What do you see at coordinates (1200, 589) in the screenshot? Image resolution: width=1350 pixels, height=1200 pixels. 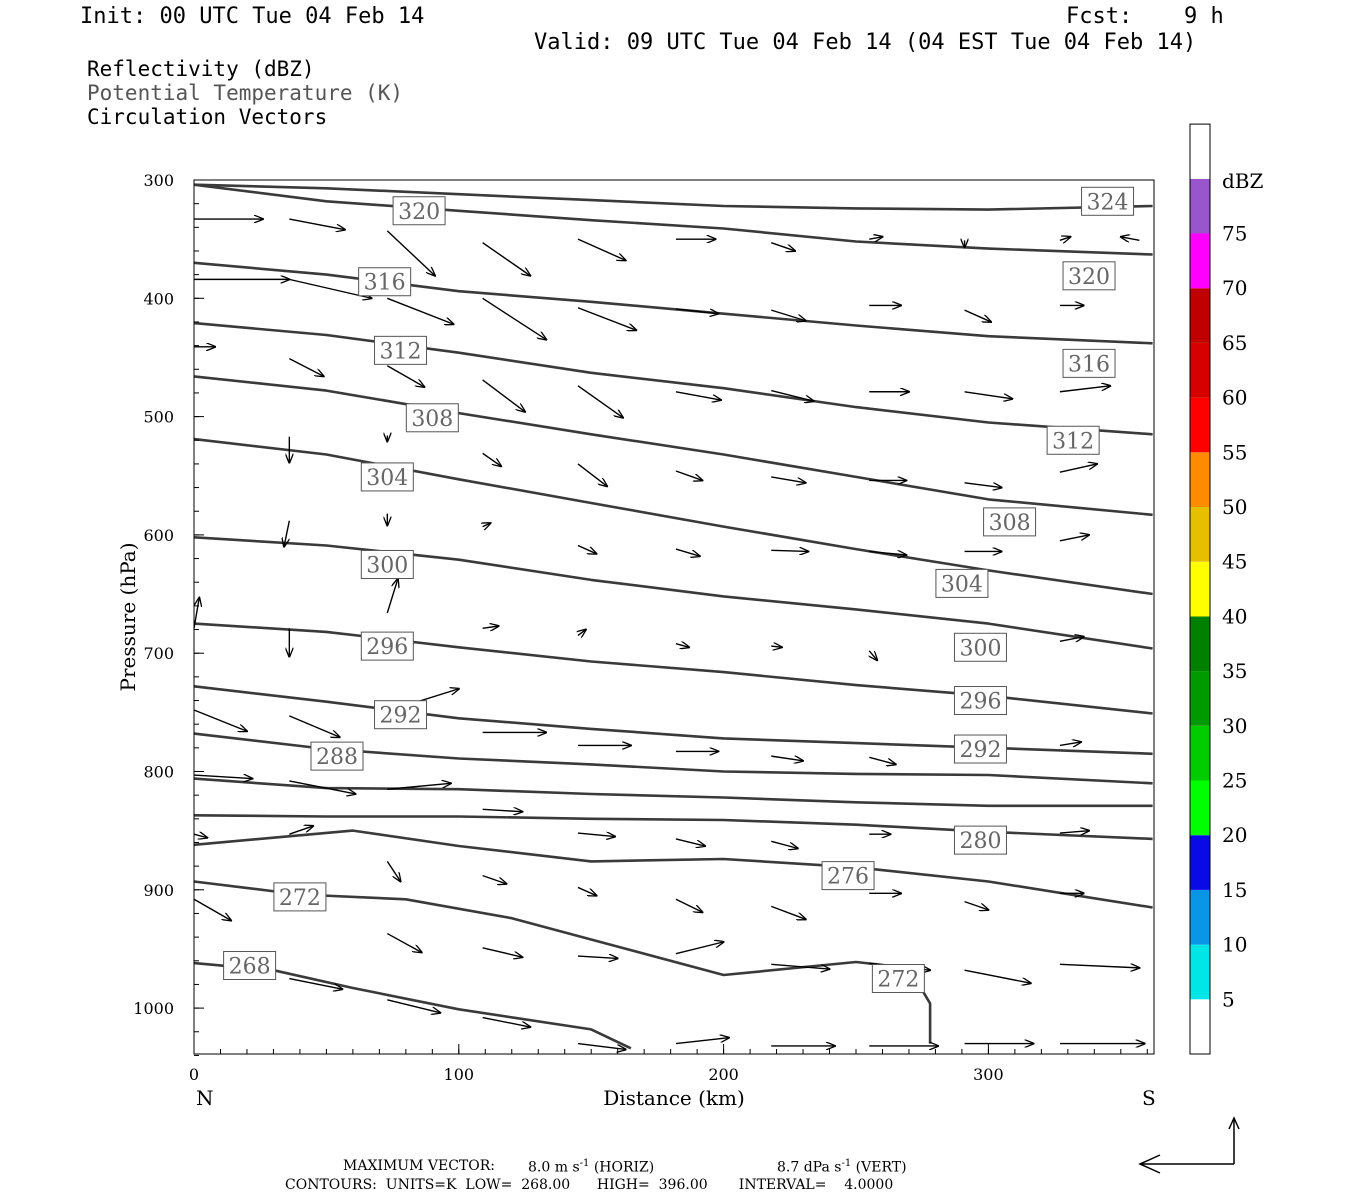 I see `colorbar-frame` at bounding box center [1200, 589].